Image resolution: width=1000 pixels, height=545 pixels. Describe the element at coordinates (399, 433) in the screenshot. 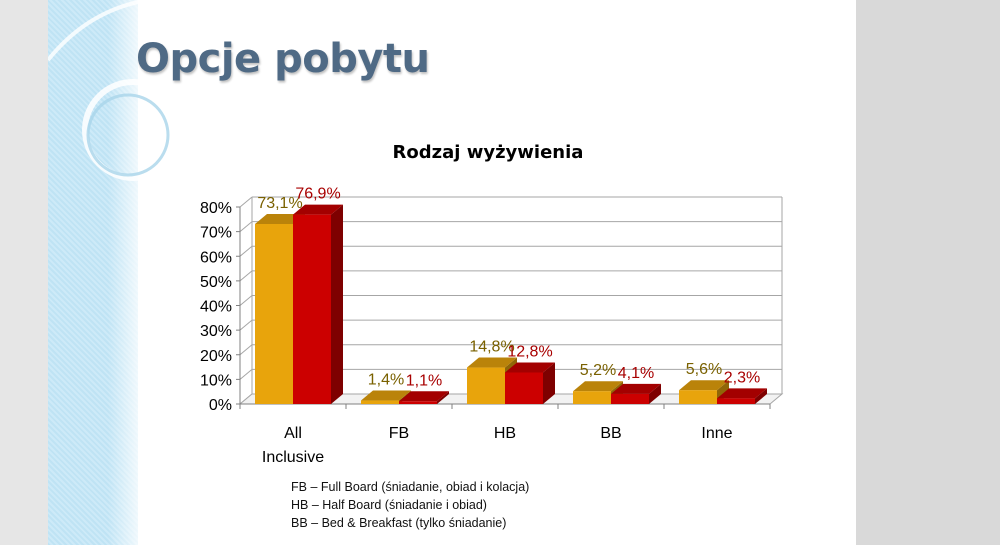

I see `x-tick-label: FB` at that location.